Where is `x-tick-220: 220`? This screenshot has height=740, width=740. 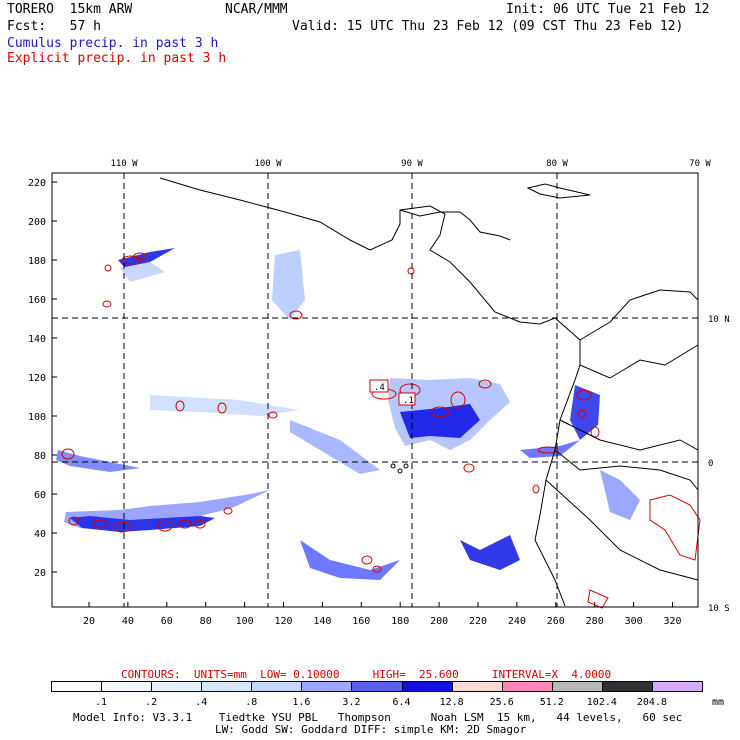
x-tick-220: 220 is located at coordinates (478, 621).